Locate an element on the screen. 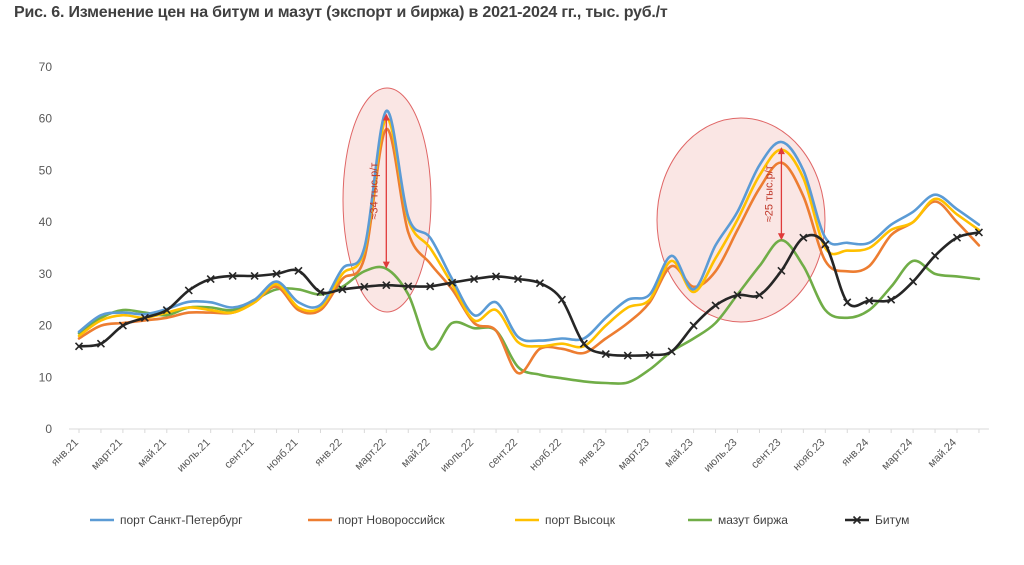 This screenshot has height=565, width=1024. legend-label: Битум is located at coordinates (892, 520).